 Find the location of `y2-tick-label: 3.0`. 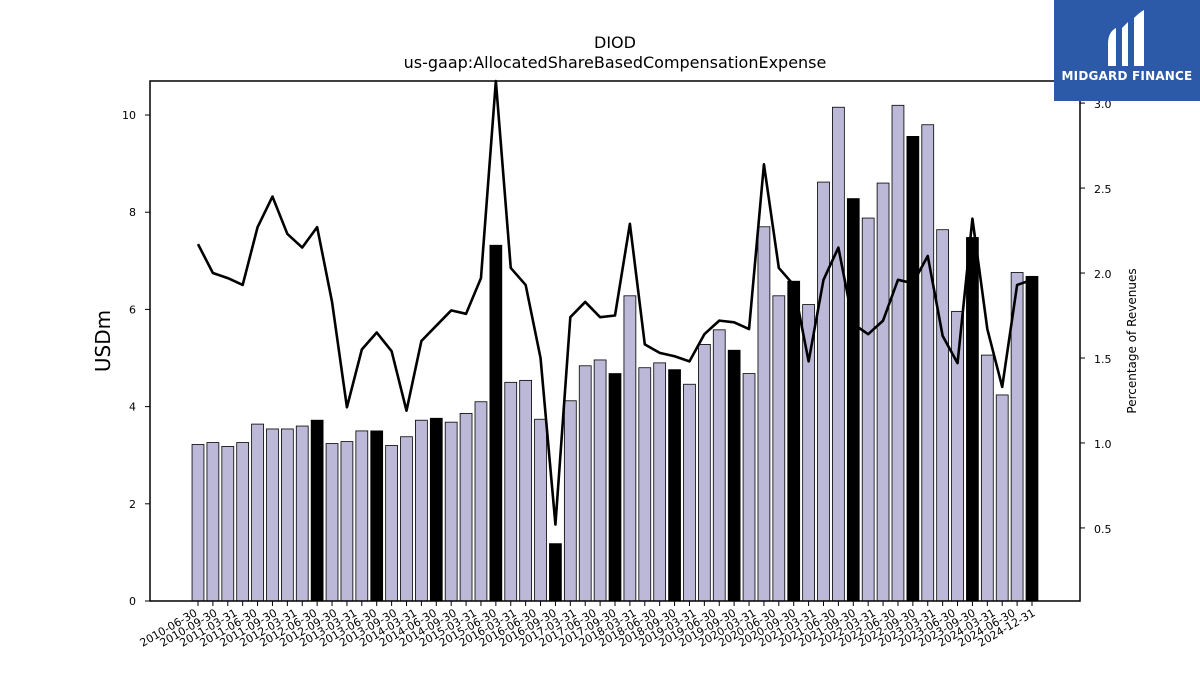

y2-tick-label: 3.0 is located at coordinates (1103, 104).